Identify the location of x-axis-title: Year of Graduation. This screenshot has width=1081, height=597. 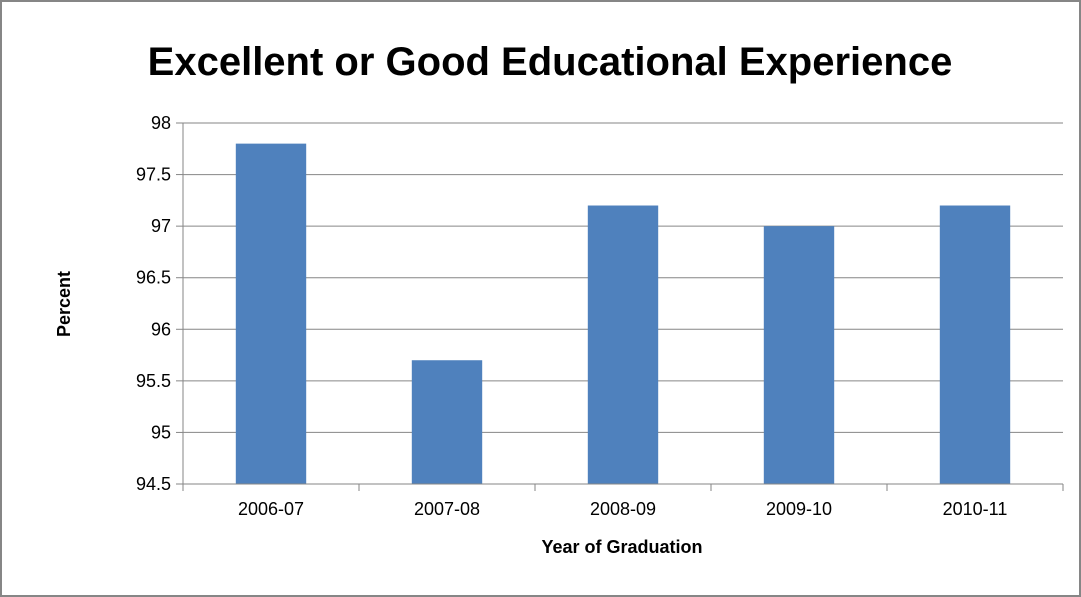
(621, 547).